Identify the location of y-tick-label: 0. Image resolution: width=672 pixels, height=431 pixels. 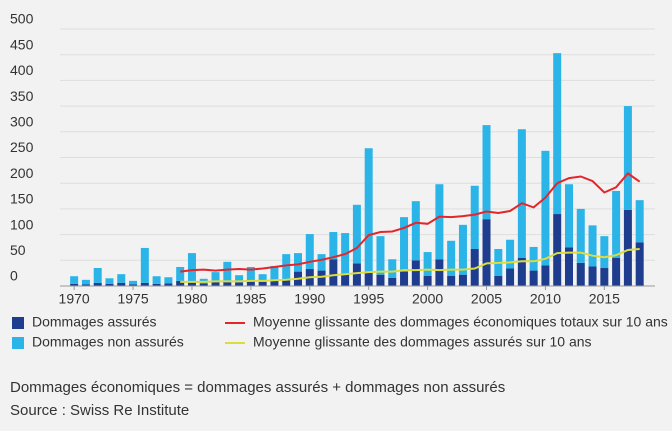
(14, 276).